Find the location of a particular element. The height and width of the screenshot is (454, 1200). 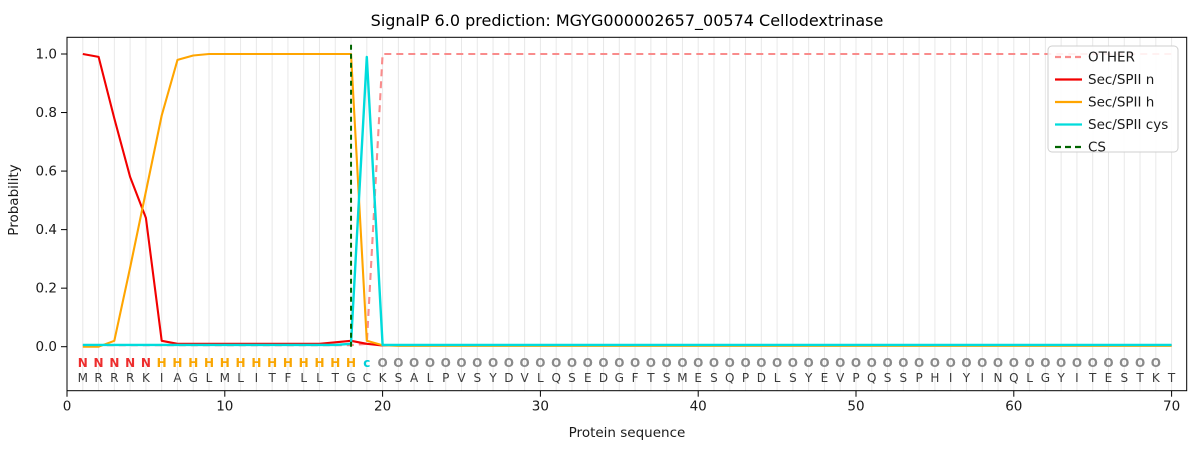

legend-label-cys: Sec/SPII cys is located at coordinates (1128, 125).